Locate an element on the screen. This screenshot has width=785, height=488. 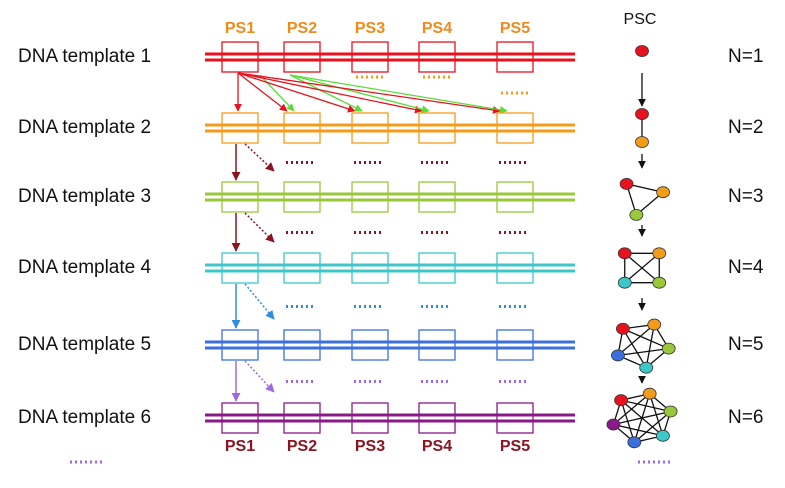
n-label: N=2 is located at coordinates (745, 127).